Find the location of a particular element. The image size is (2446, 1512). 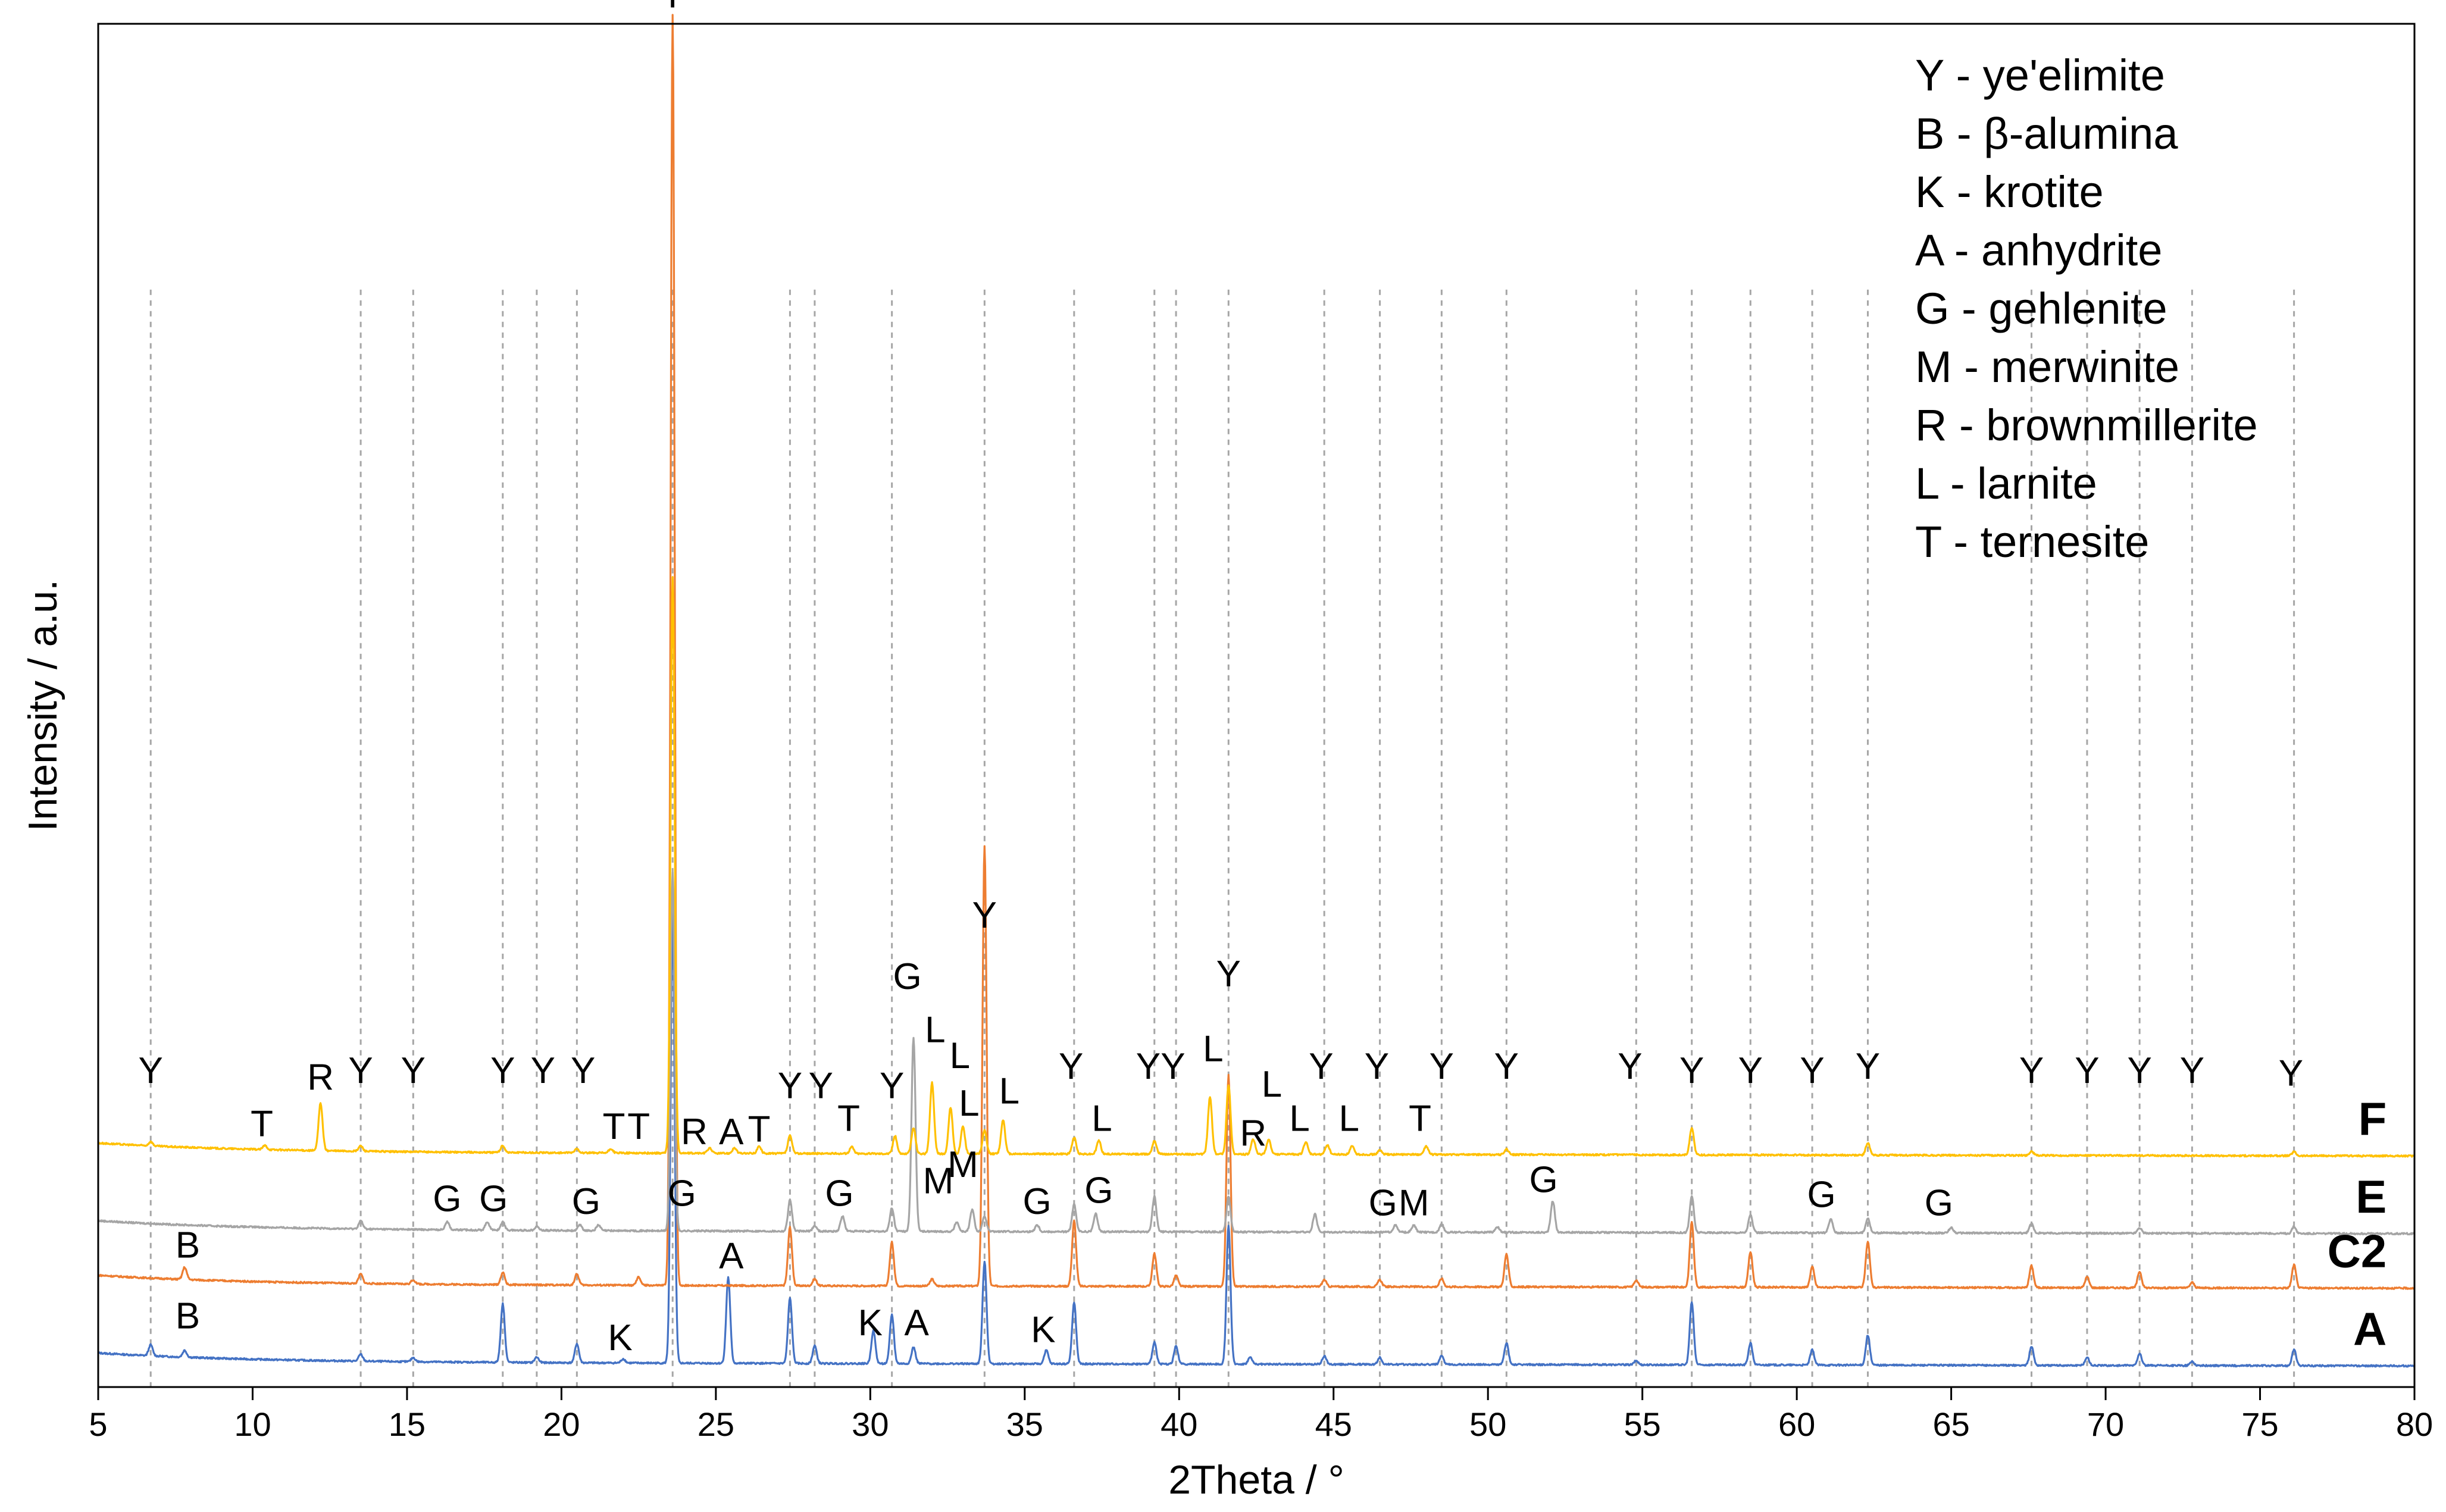

x-tick-label: 35 is located at coordinates (1024, 1424).